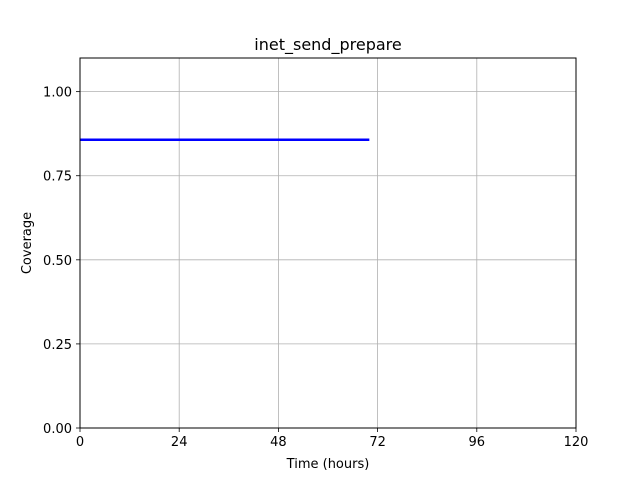  I want to click on y-tick-label: 0.25, so click(57, 345).